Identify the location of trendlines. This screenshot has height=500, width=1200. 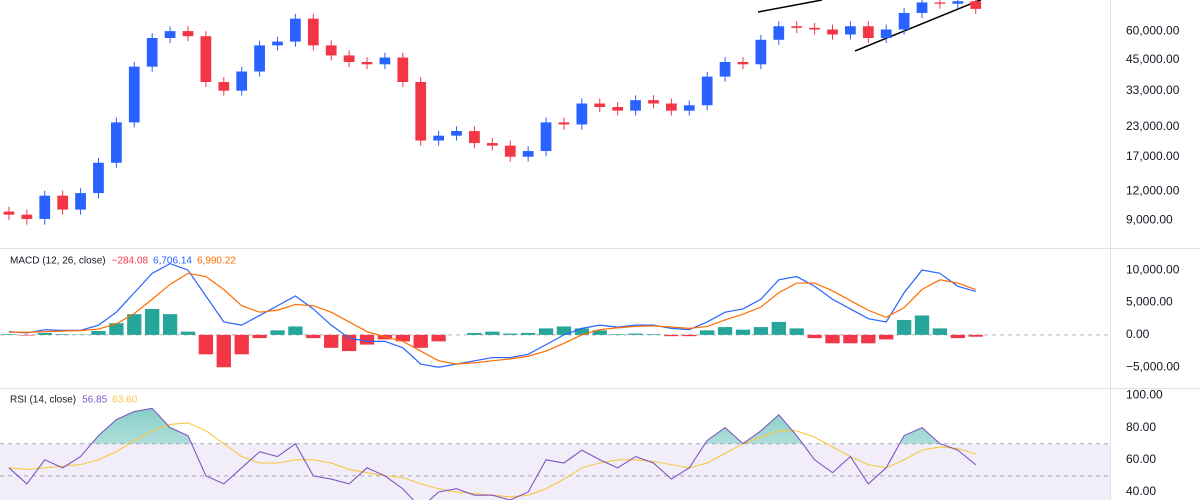
(870, 26).